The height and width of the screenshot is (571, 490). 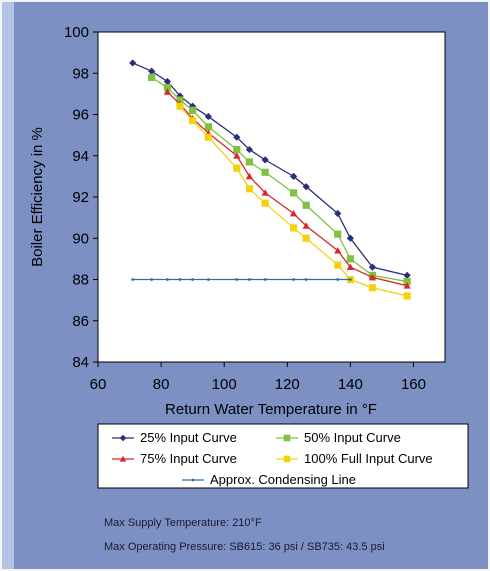 I want to click on legend-box, so click(x=283, y=456).